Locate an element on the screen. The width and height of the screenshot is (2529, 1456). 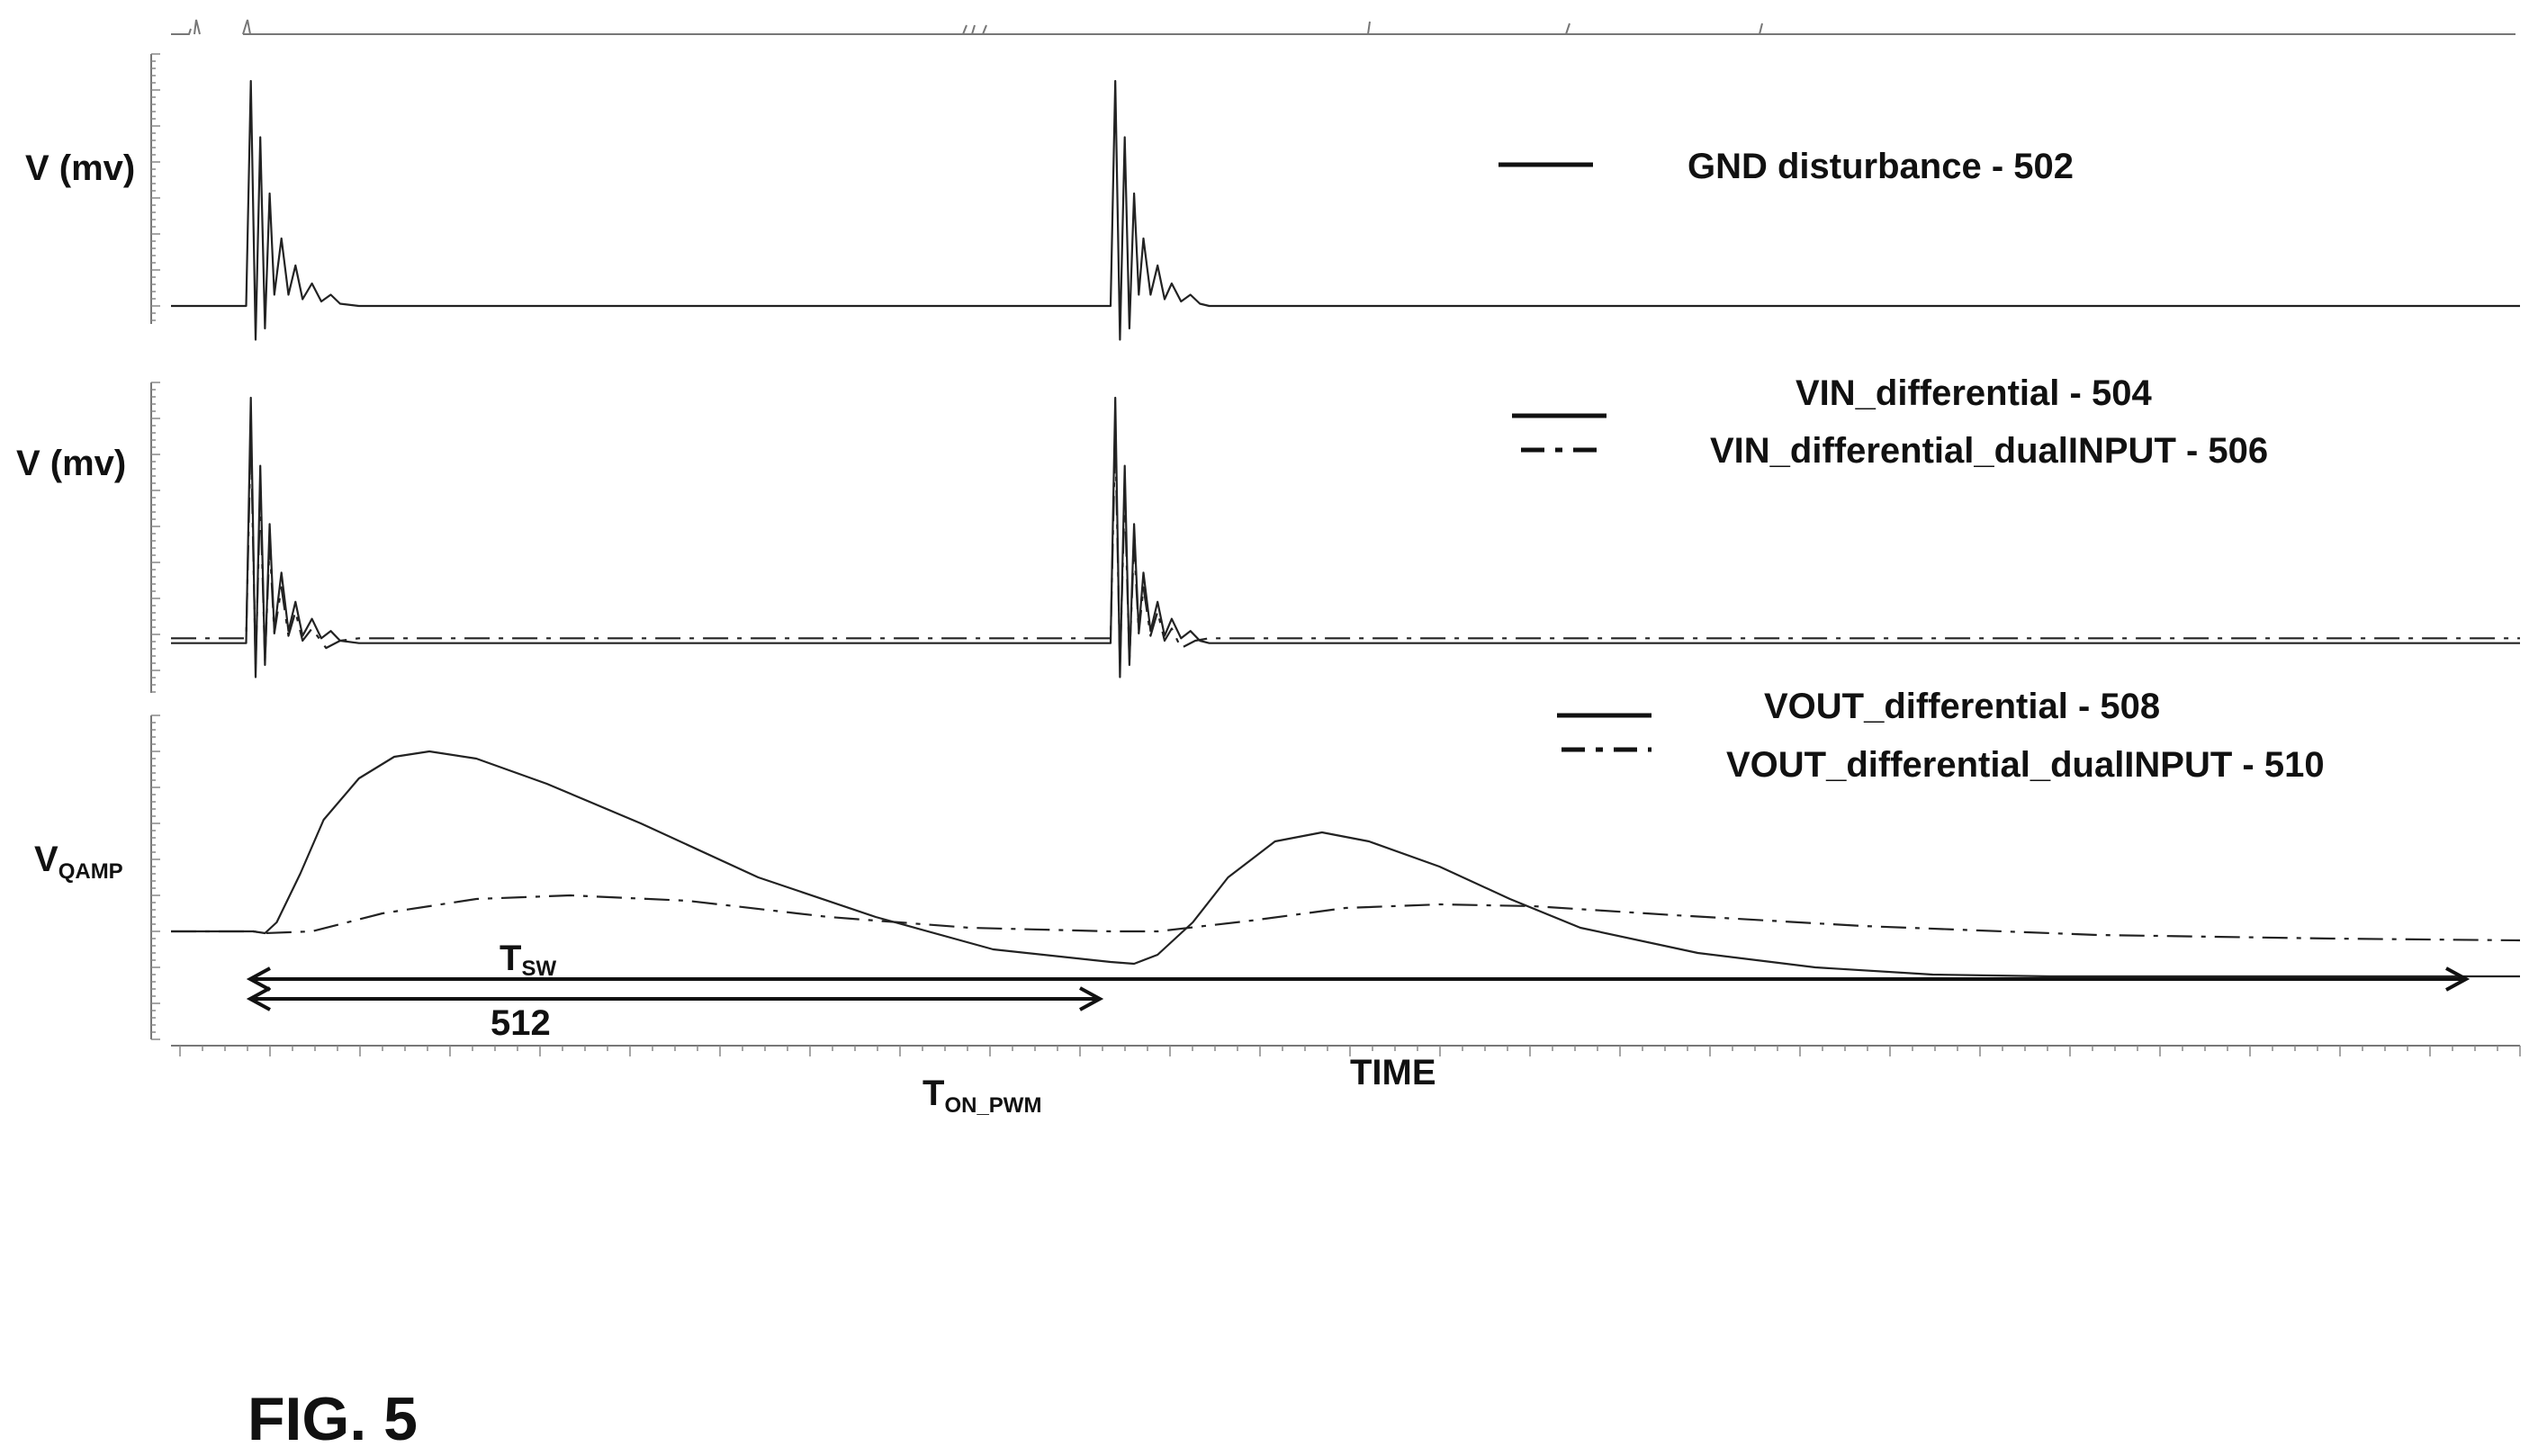
ton-main: T is located at coordinates (933, 1093).